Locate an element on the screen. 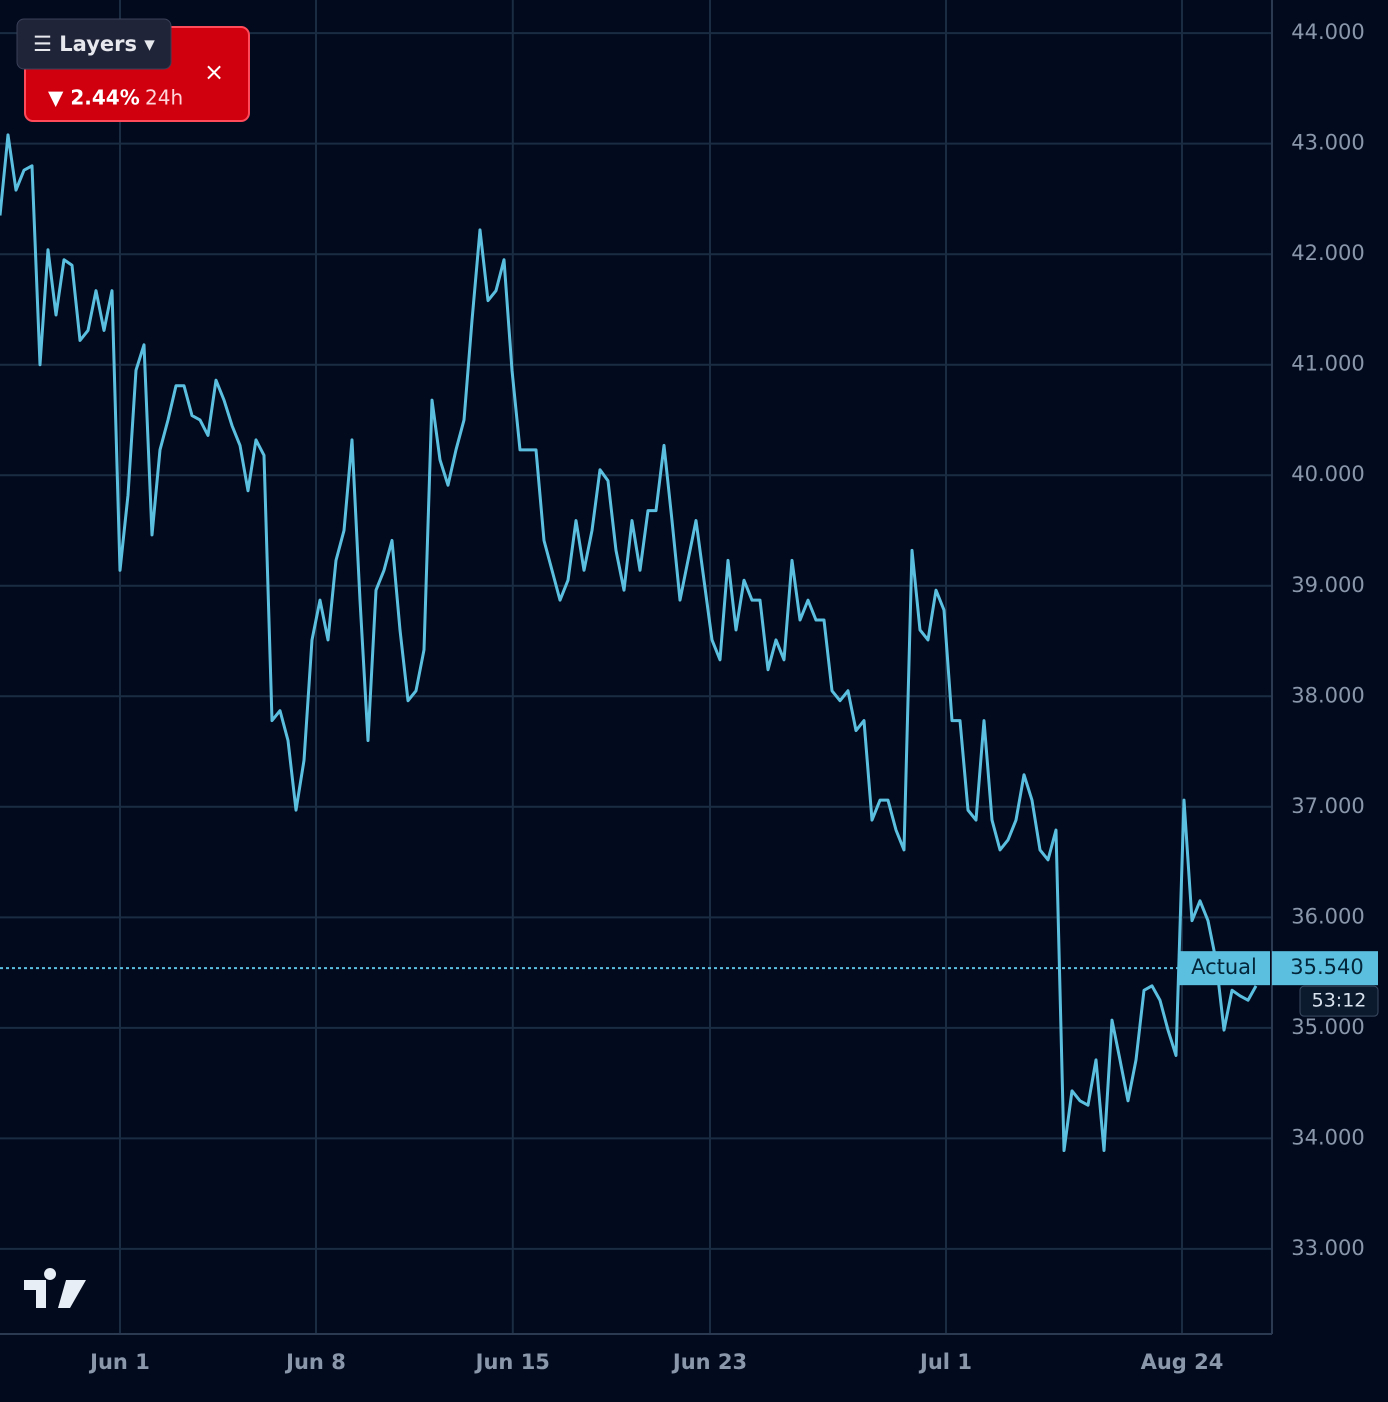 This screenshot has width=1388, height=1402. y-tick-label: 34.000 is located at coordinates (1327, 1137).